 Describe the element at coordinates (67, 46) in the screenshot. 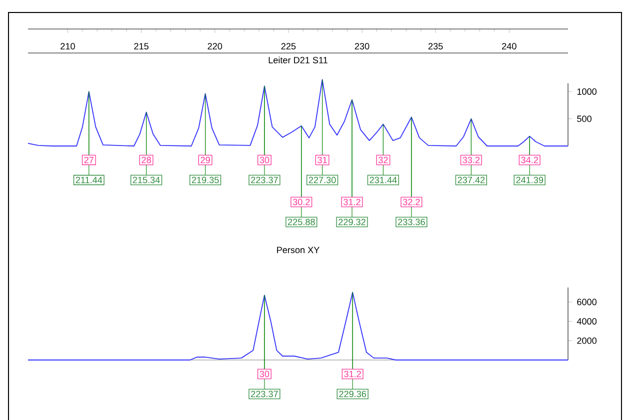

I see `x-tick-label: 210` at that location.